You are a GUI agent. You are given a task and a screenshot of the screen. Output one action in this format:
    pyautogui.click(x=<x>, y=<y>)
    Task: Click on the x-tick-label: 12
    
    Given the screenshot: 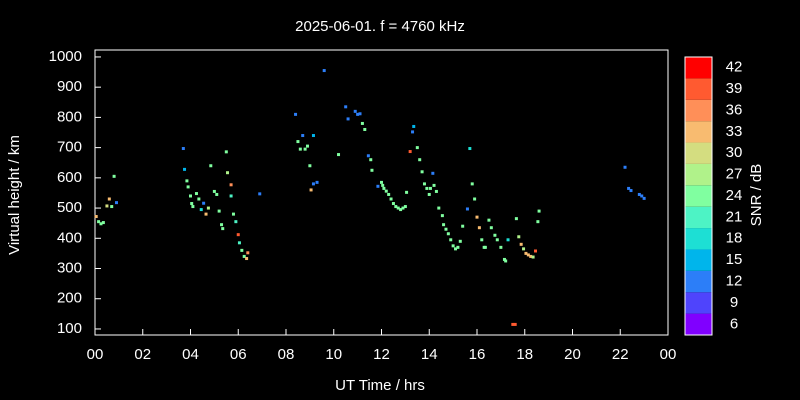 What is the action you would take?
    pyautogui.click(x=381, y=354)
    